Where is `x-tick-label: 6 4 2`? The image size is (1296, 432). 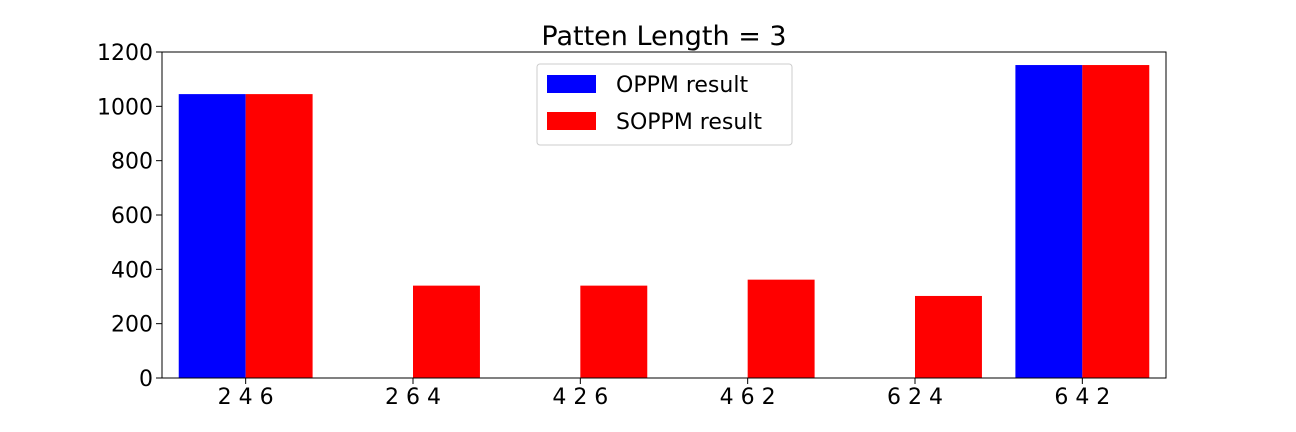 x-tick-label: 6 4 2 is located at coordinates (1082, 397).